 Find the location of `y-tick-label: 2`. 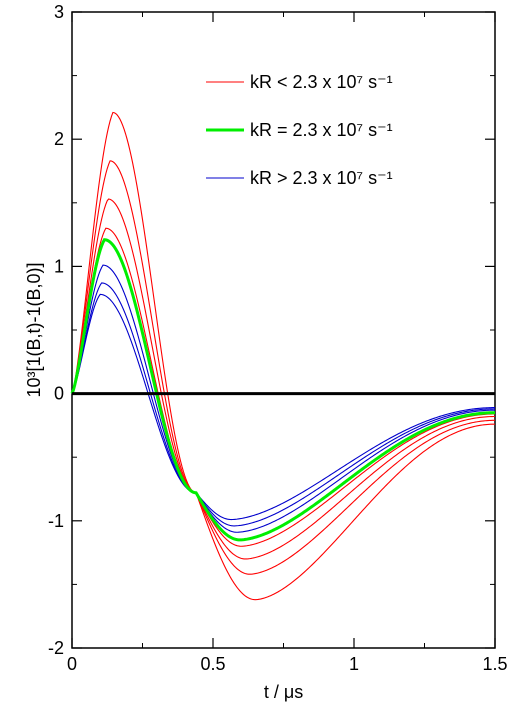

y-tick-label: 2 is located at coordinates (59, 139).